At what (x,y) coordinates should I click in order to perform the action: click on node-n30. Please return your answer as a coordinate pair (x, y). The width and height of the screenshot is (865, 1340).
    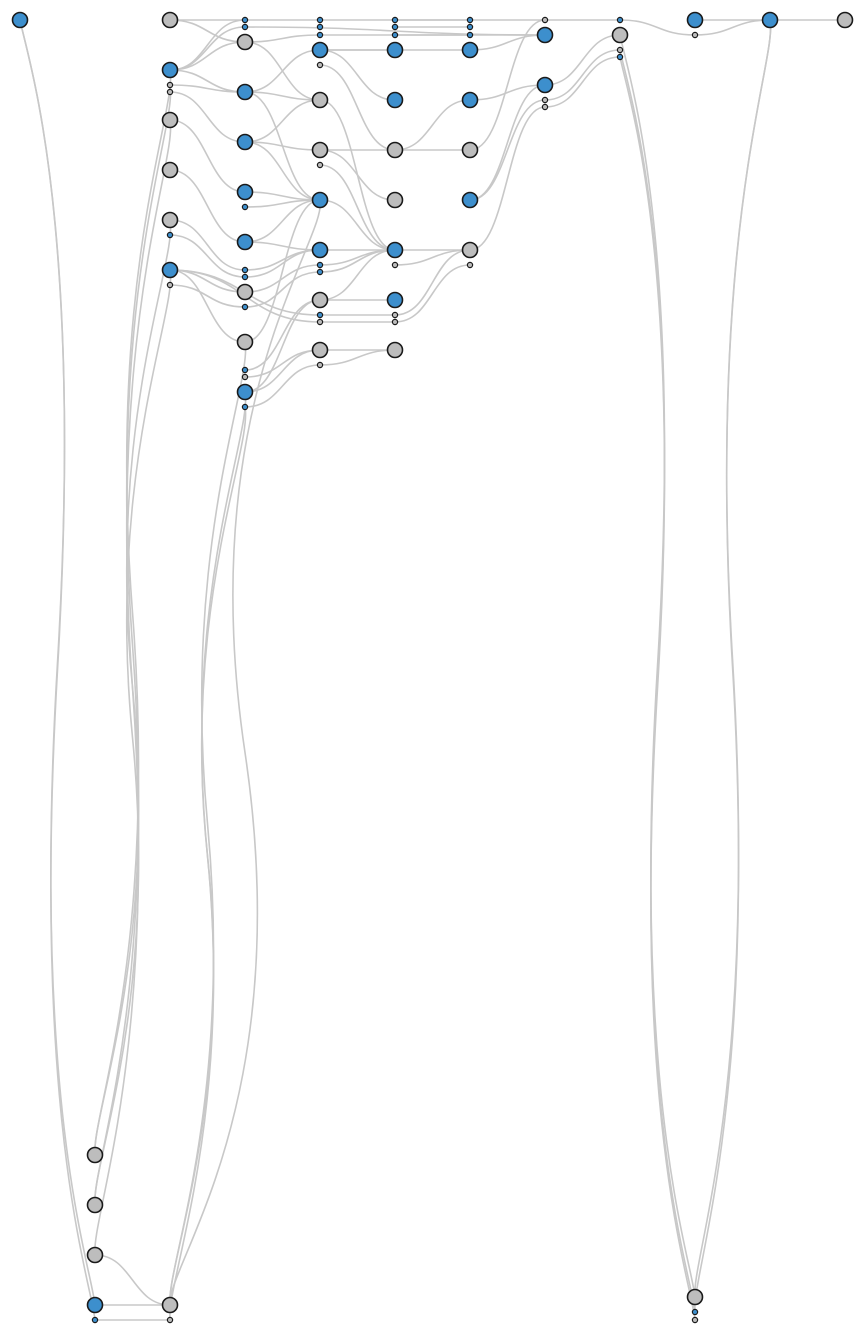
    Looking at the image, I should click on (470, 100).